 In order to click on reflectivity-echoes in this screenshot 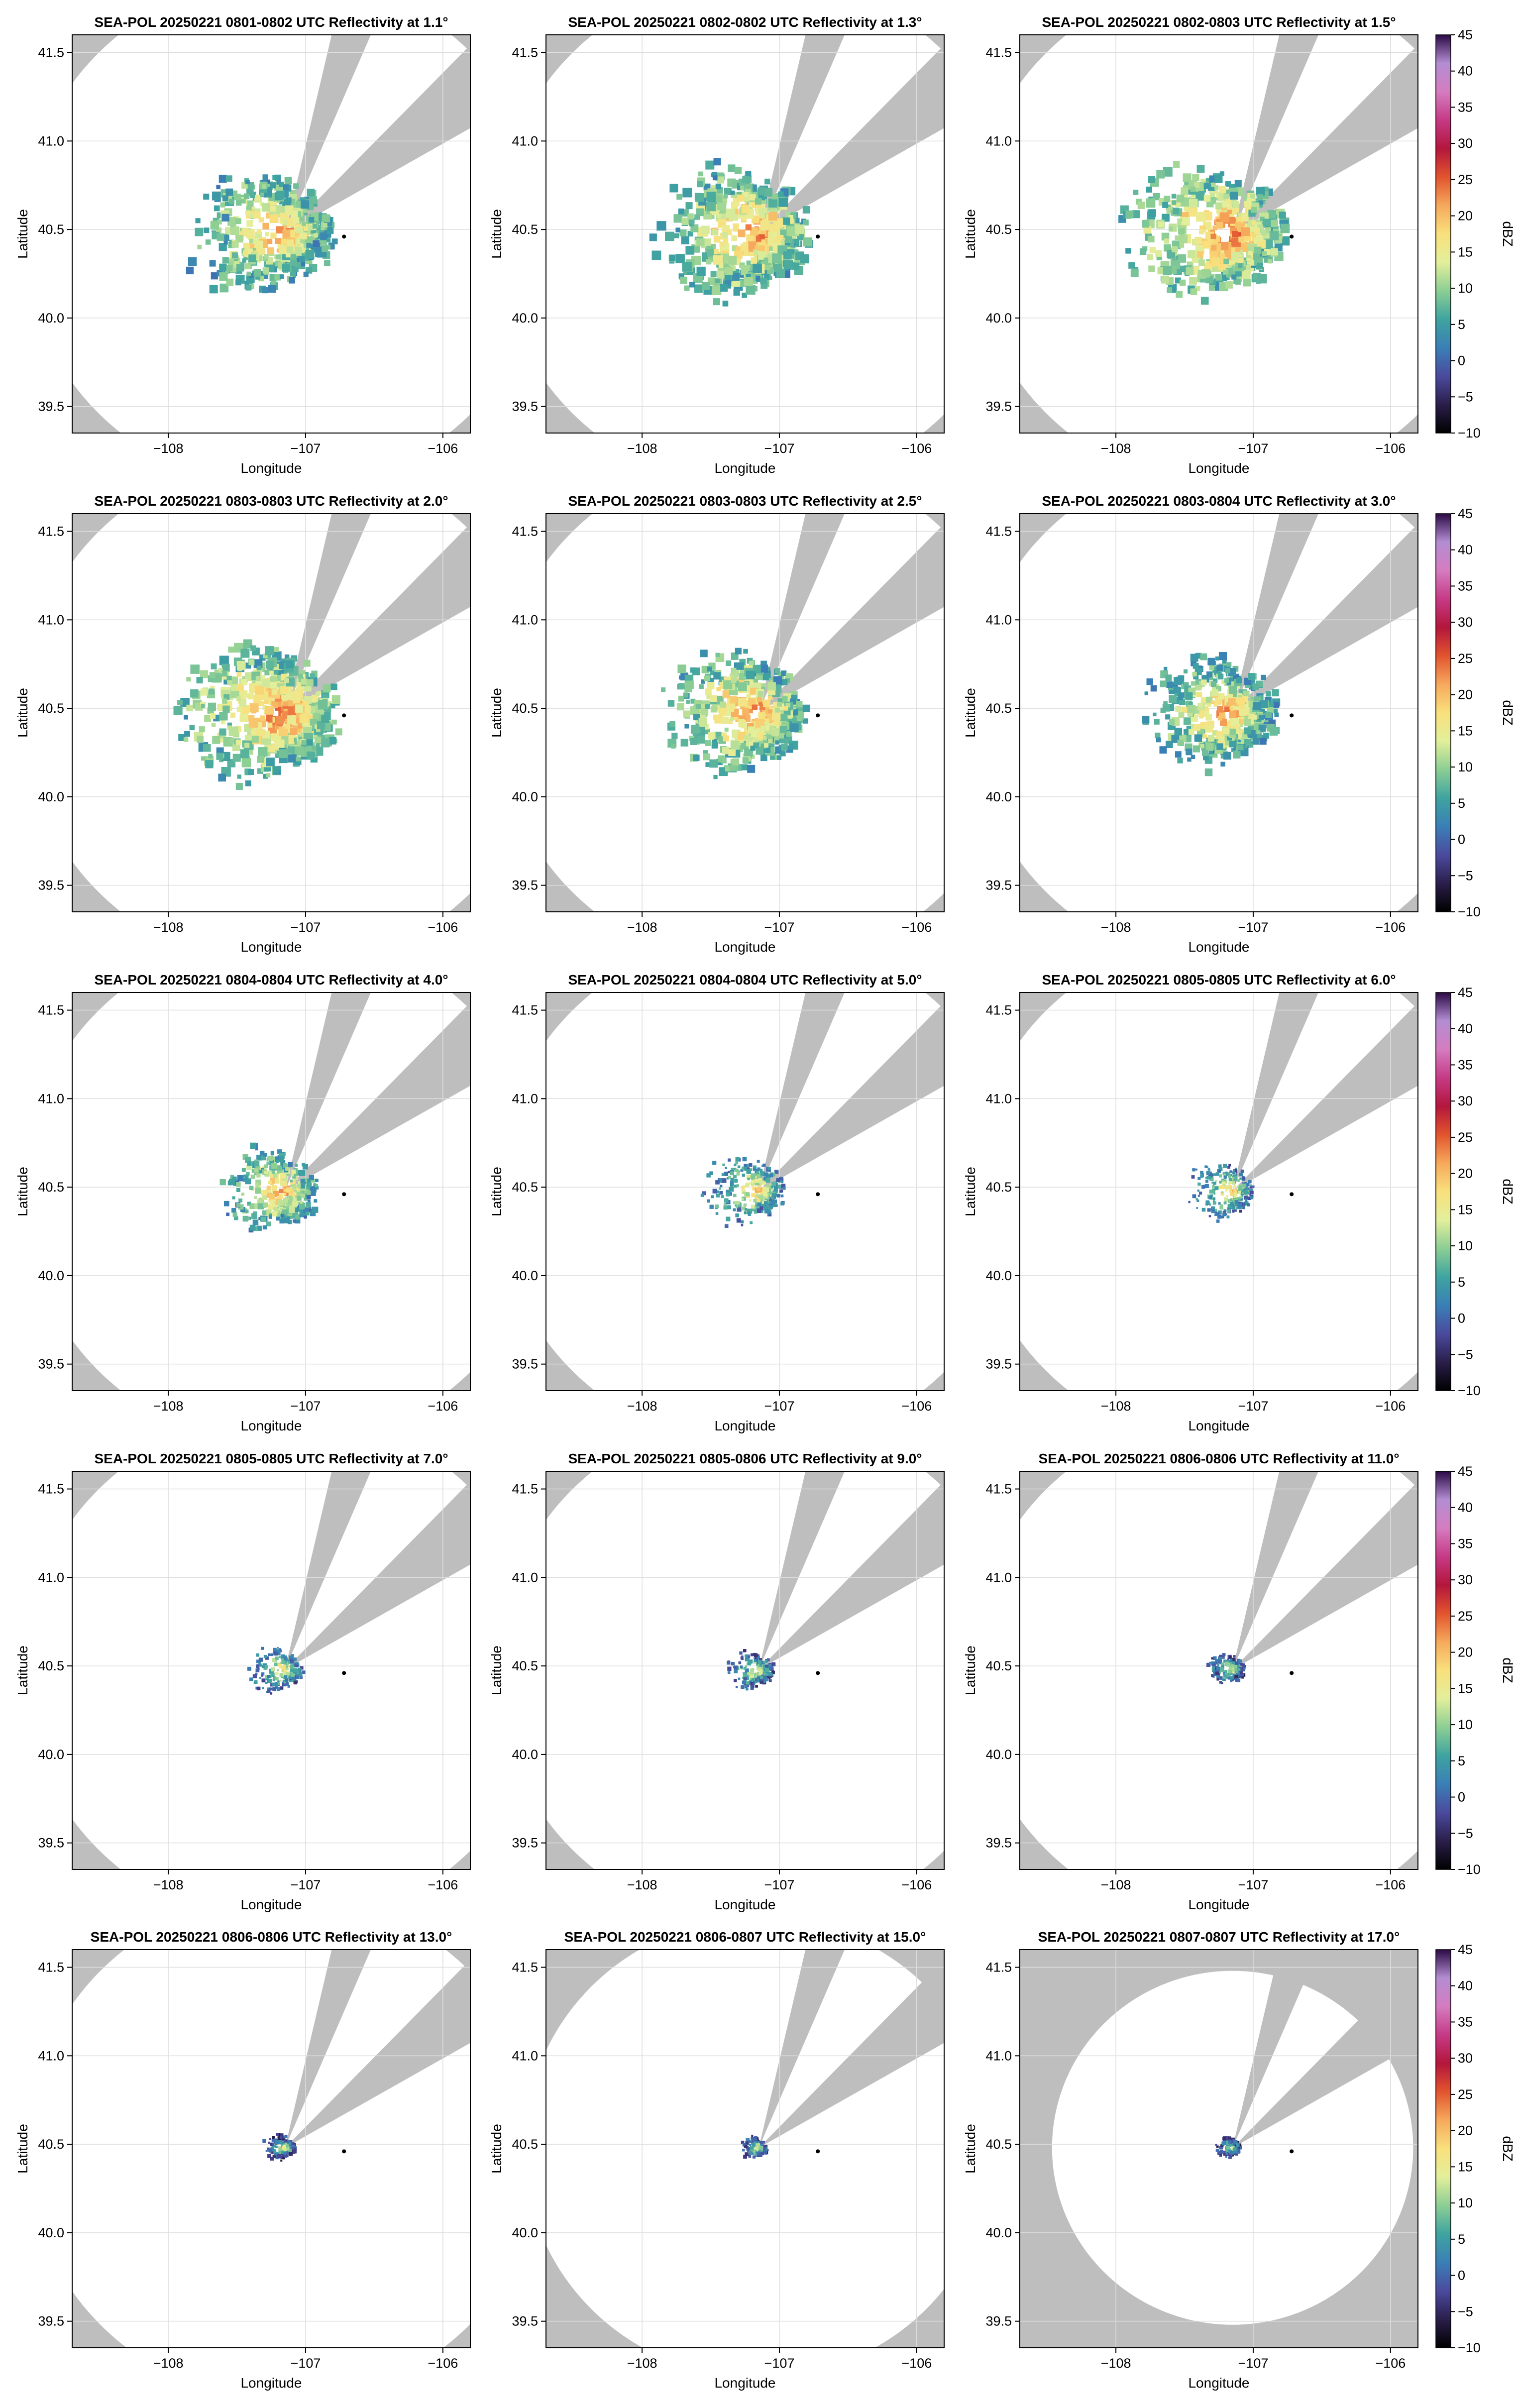, I will do `click(736, 713)`.